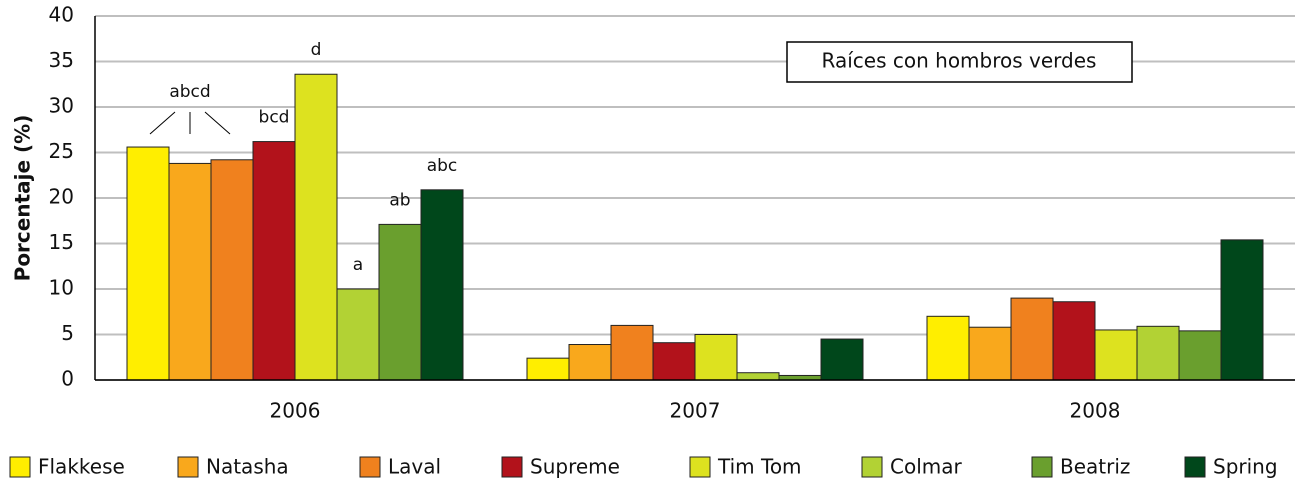  I want to click on legend-label: Supreme, so click(575, 467).